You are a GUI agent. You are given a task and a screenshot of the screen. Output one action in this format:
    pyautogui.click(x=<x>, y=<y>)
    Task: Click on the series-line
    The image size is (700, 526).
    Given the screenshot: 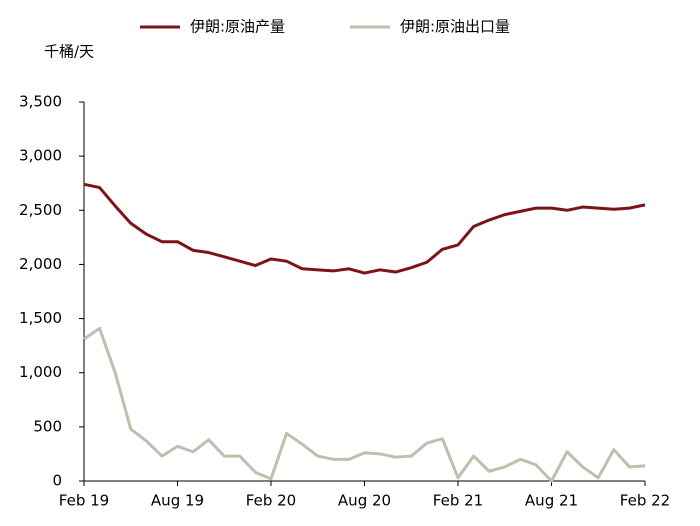 What is the action you would take?
    pyautogui.click(x=364, y=228)
    